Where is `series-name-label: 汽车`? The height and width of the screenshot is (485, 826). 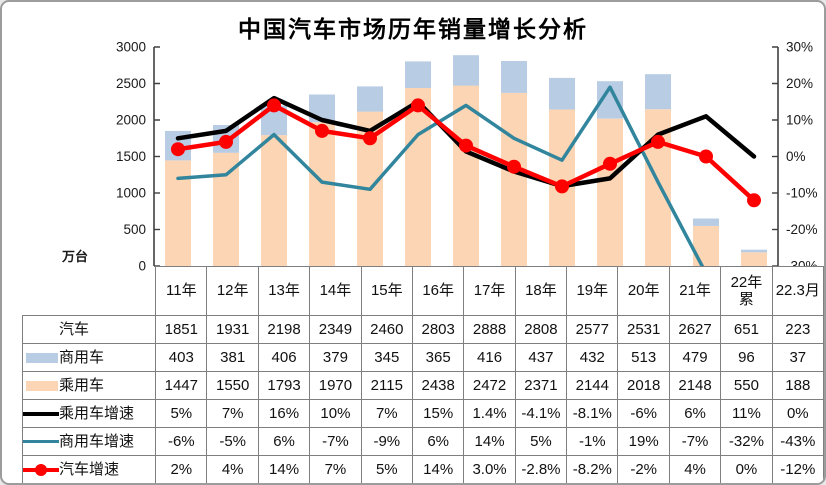
series-name-label: 汽车 is located at coordinates (74, 329).